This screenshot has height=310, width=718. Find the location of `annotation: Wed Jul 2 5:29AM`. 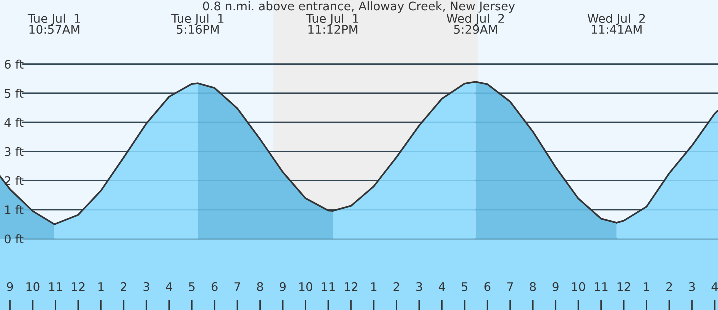

annotation: Wed Jul 2 5:29AM is located at coordinates (475, 24).